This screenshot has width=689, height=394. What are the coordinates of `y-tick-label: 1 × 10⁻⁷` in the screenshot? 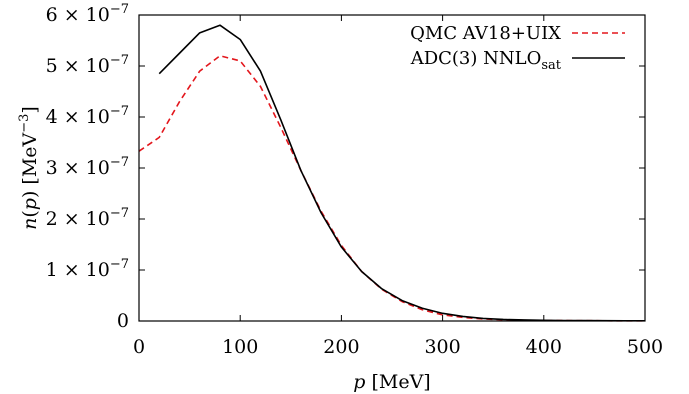 It's located at (87, 269).